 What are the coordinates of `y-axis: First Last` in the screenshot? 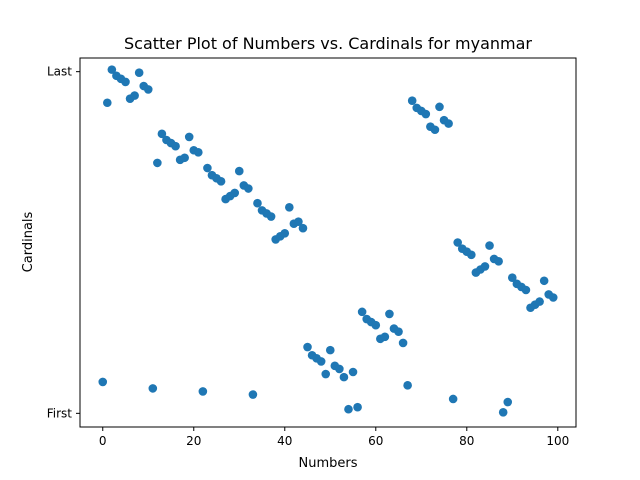 It's located at (63, 242).